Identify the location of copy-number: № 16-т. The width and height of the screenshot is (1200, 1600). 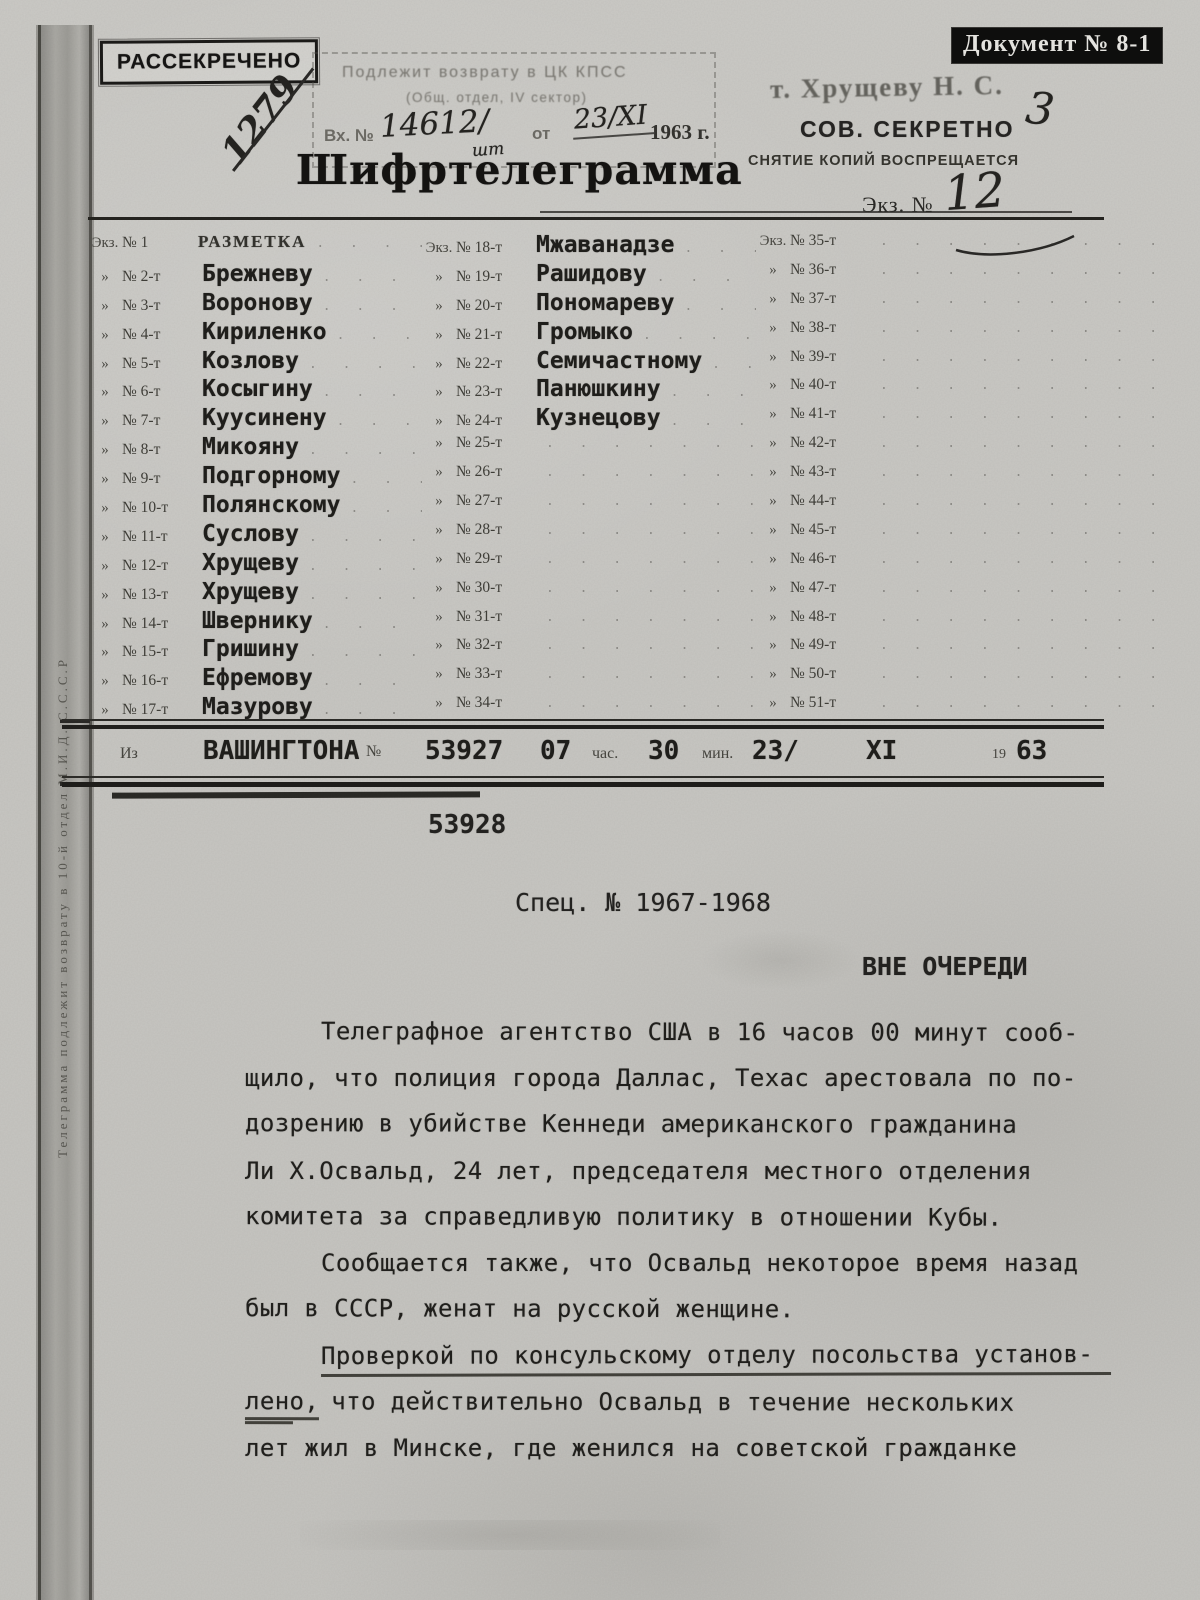
(145, 681).